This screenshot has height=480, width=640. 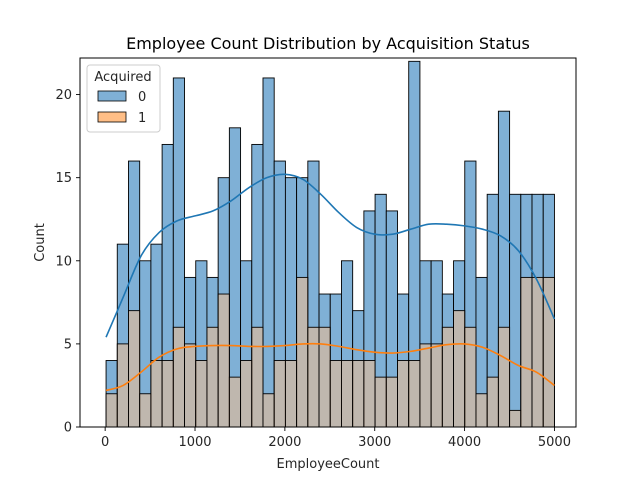 What do you see at coordinates (328, 464) in the screenshot?
I see `x-axis-label: EmployeeCount` at bounding box center [328, 464].